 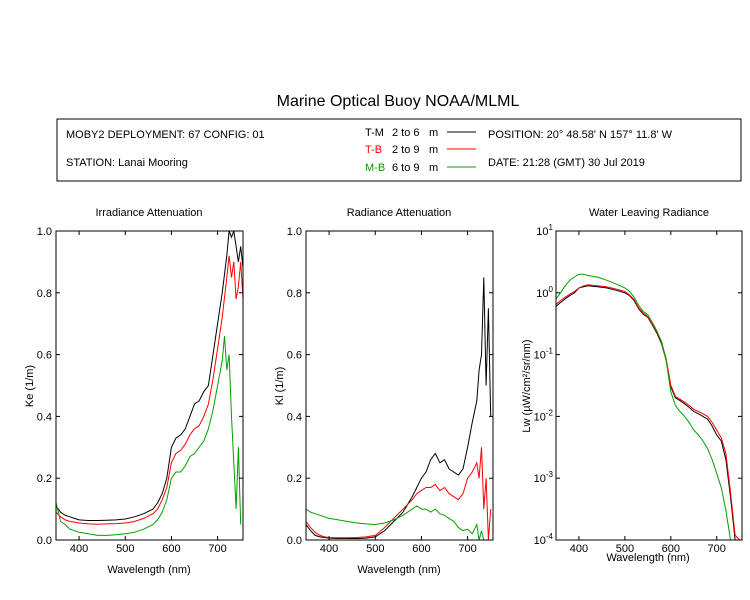 I want to click on info-box, so click(x=399, y=150).